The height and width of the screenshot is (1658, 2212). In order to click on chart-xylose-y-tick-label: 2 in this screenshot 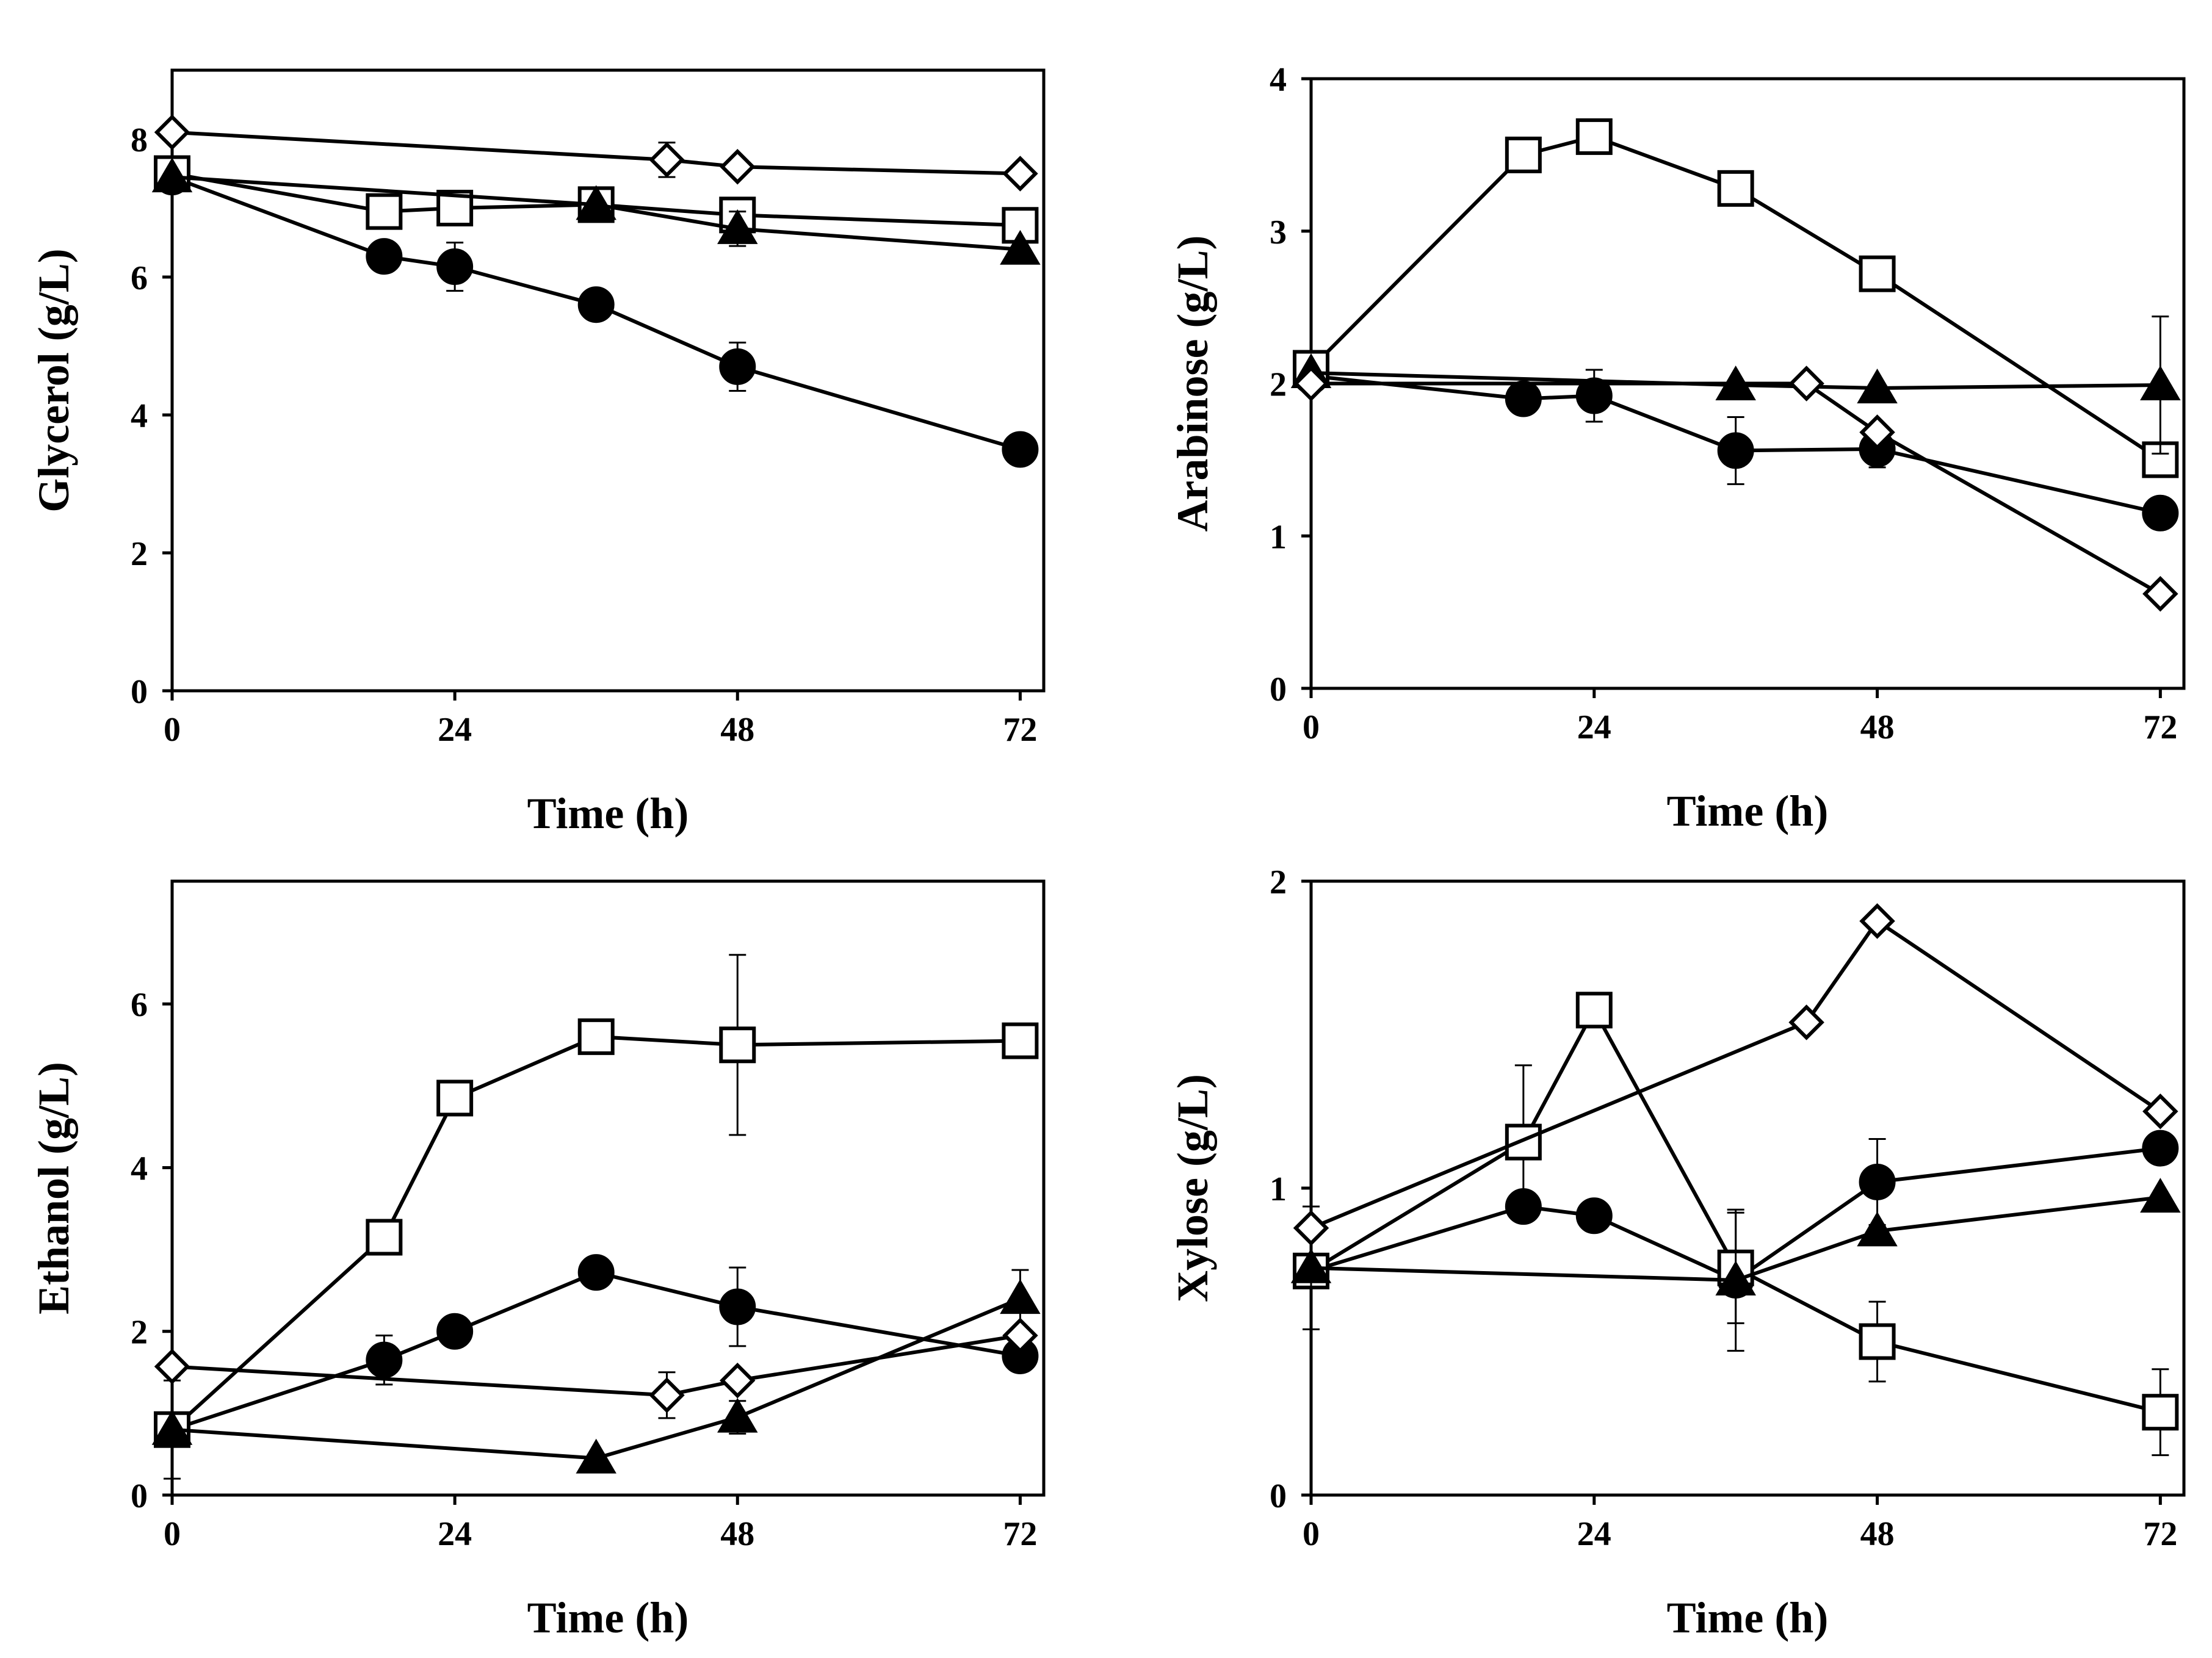, I will do `click(1278, 882)`.